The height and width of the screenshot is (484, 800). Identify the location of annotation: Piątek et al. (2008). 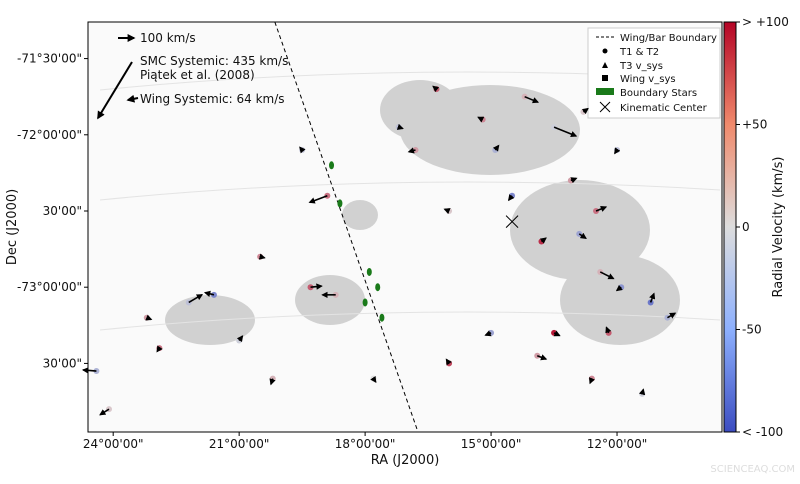
(197, 75).